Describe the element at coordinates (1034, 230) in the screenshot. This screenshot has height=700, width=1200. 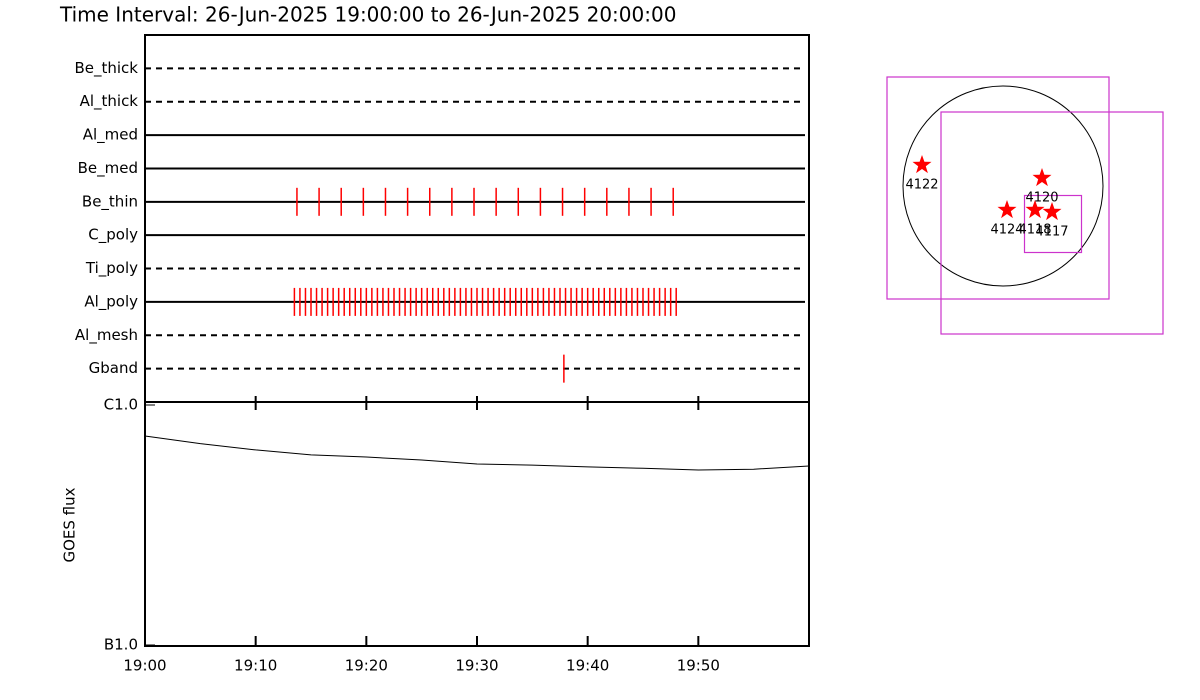
I see `ar-label: 4118` at that location.